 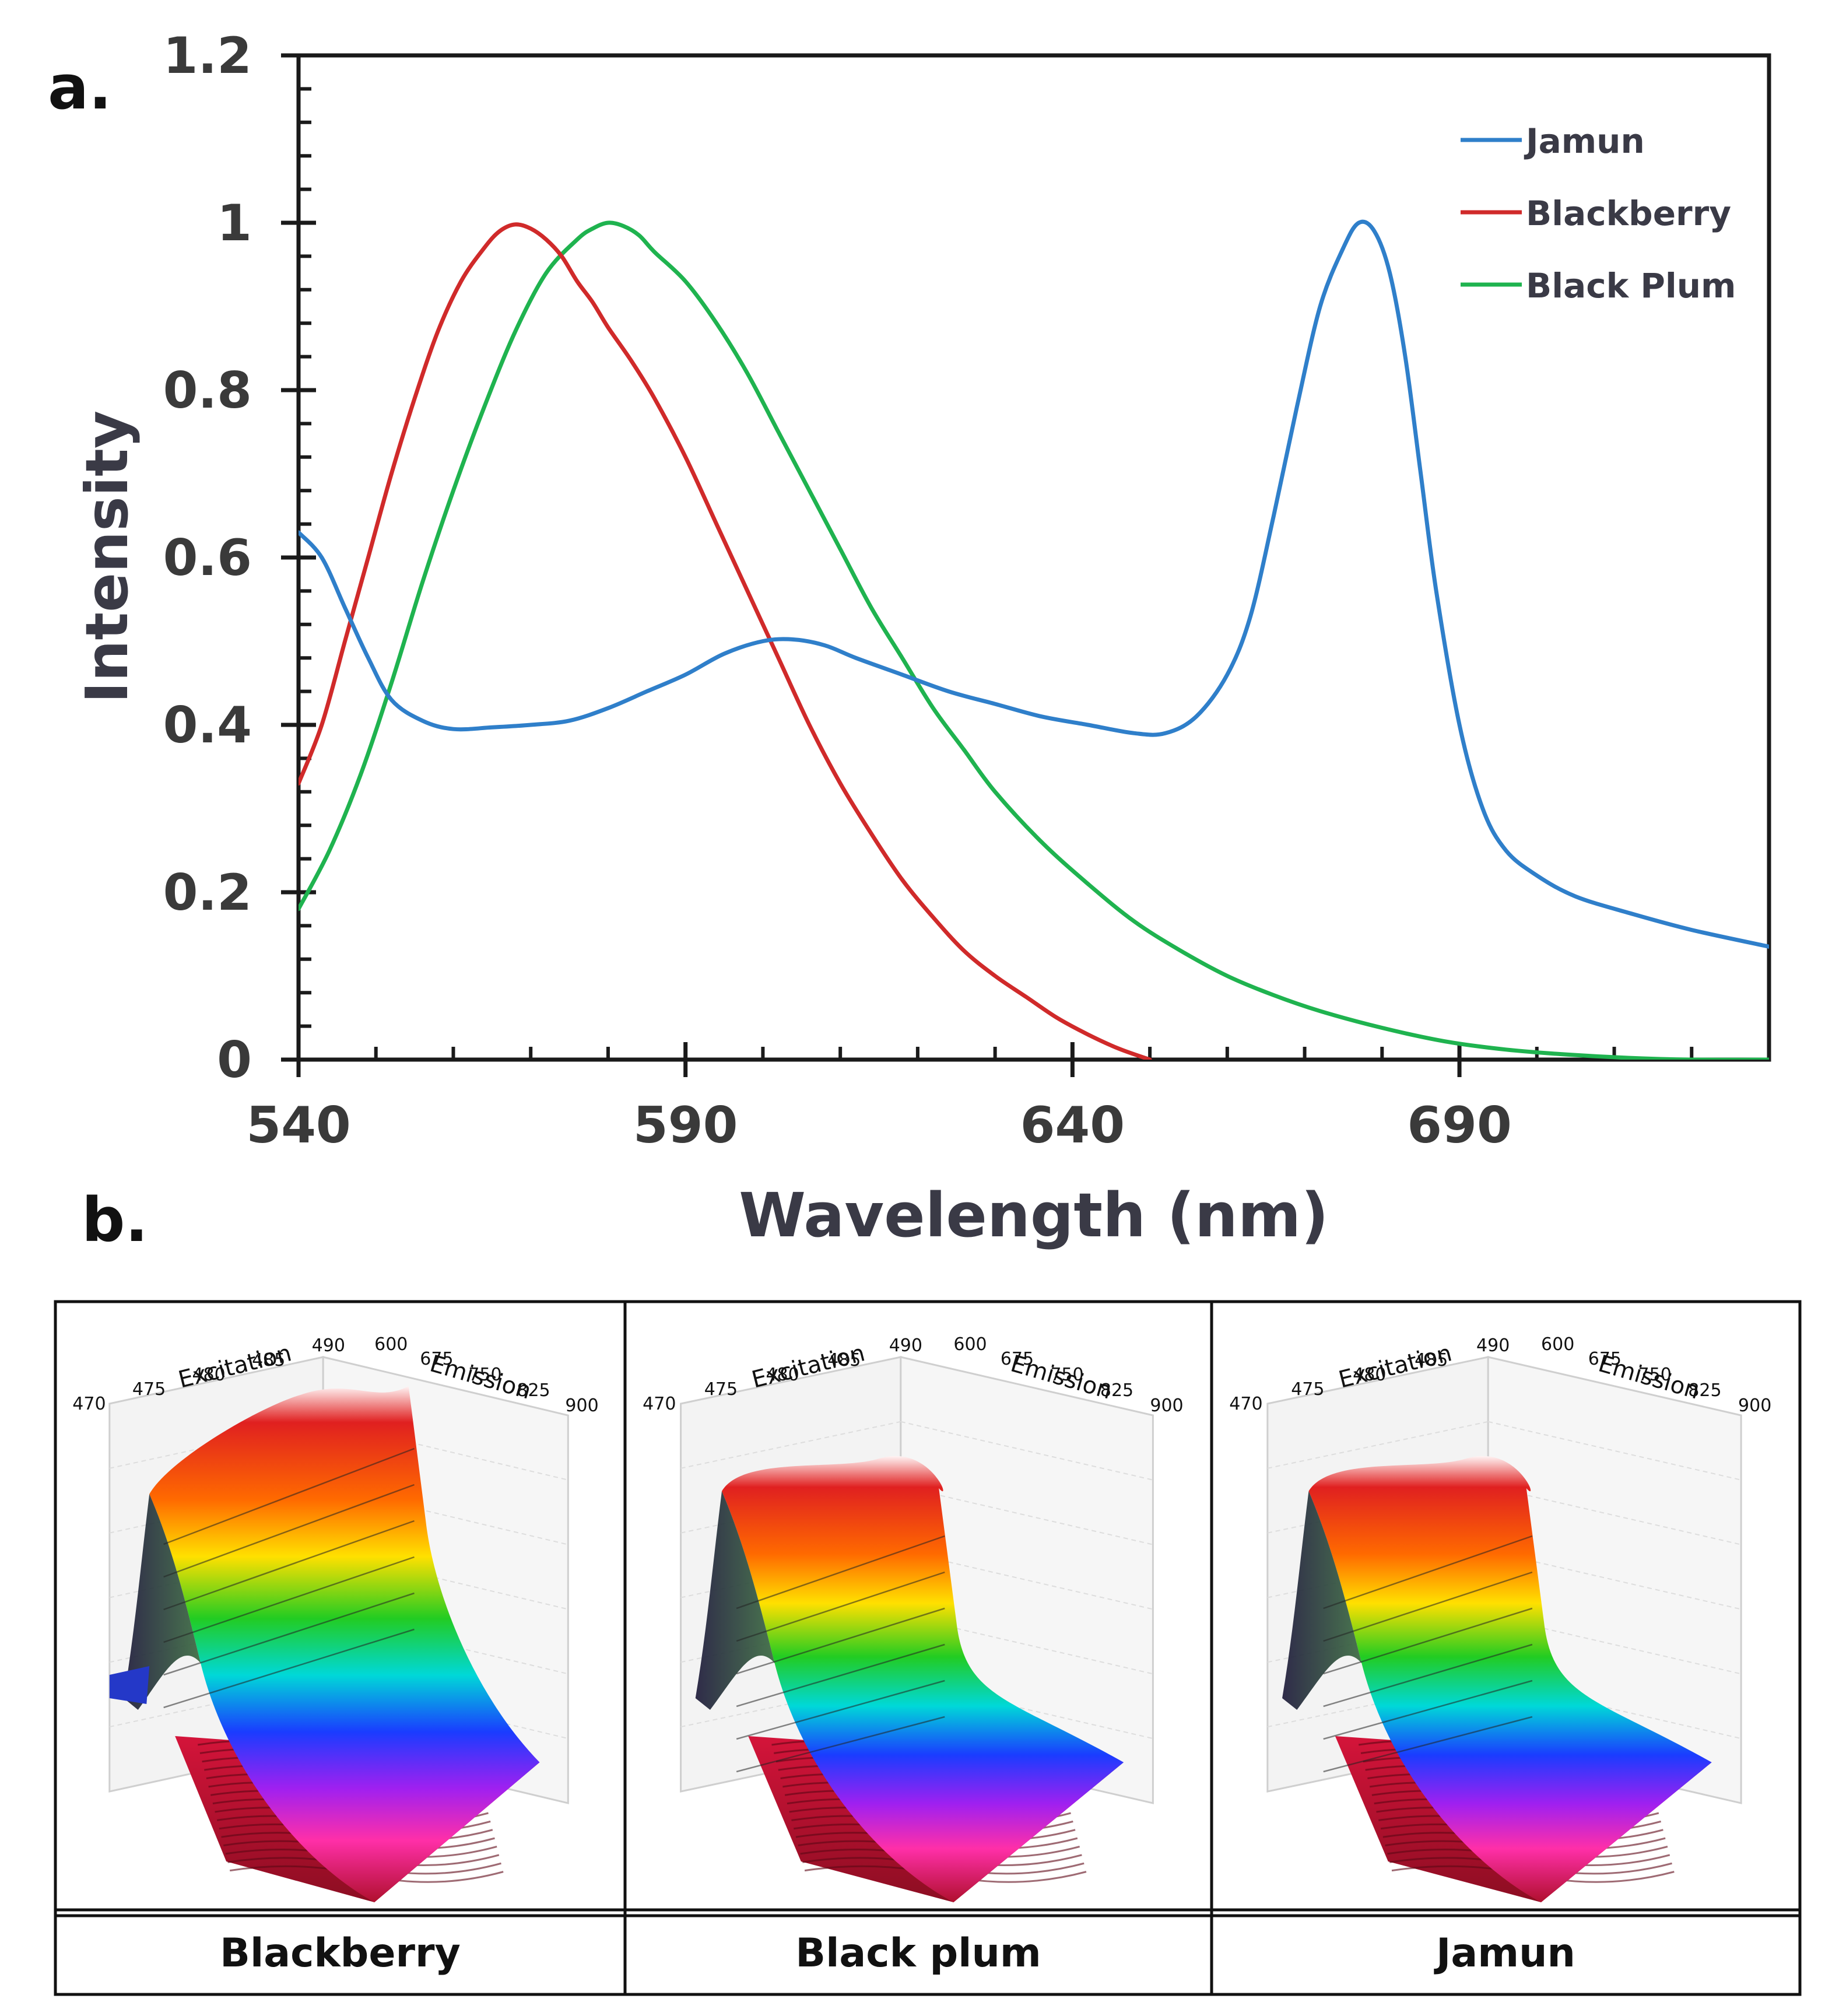 What do you see at coordinates (1628, 213) in the screenshot?
I see `legend-label: Blackberry` at bounding box center [1628, 213].